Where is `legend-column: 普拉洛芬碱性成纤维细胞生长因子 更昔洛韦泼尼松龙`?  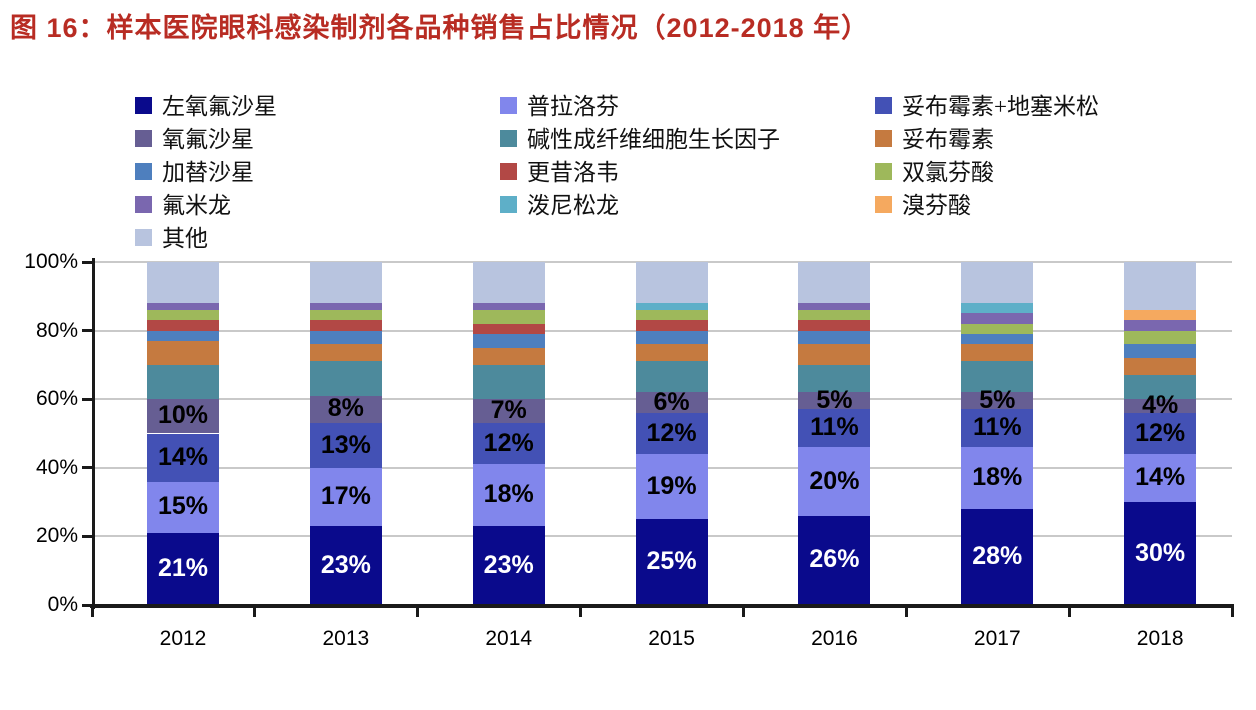 legend-column: 普拉洛芬碱性成纤维细胞生长因子 更昔洛韦泼尼松龙 is located at coordinates (640, 159).